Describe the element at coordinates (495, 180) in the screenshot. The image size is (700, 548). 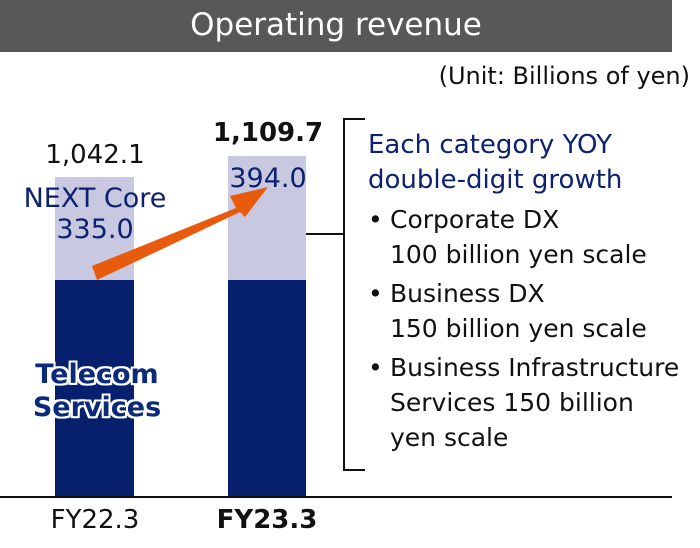
I see `note-headline-line2: double-digit growth` at that location.